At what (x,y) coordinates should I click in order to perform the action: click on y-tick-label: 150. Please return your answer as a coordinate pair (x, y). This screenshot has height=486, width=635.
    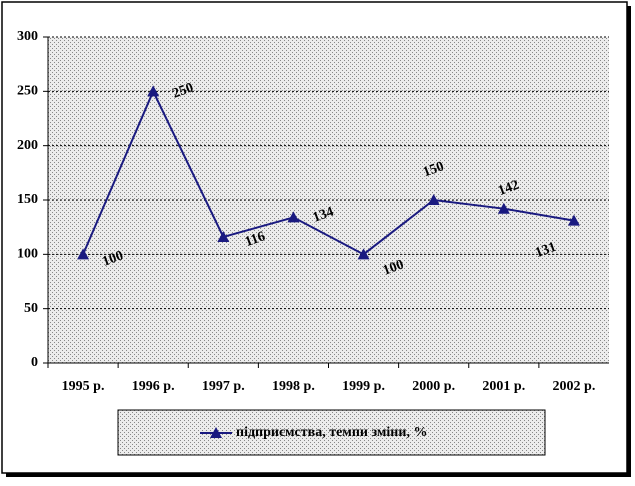
    Looking at the image, I should click on (27, 199).